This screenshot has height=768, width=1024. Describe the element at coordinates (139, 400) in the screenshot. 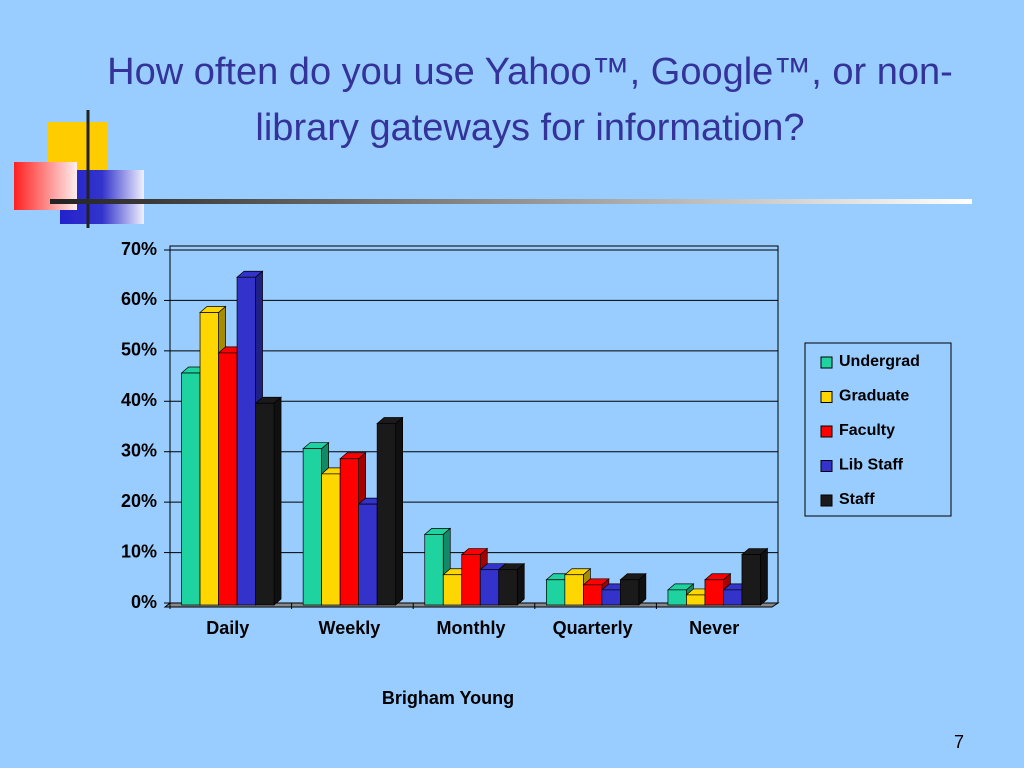

I see `y-tick-label: 40%` at that location.